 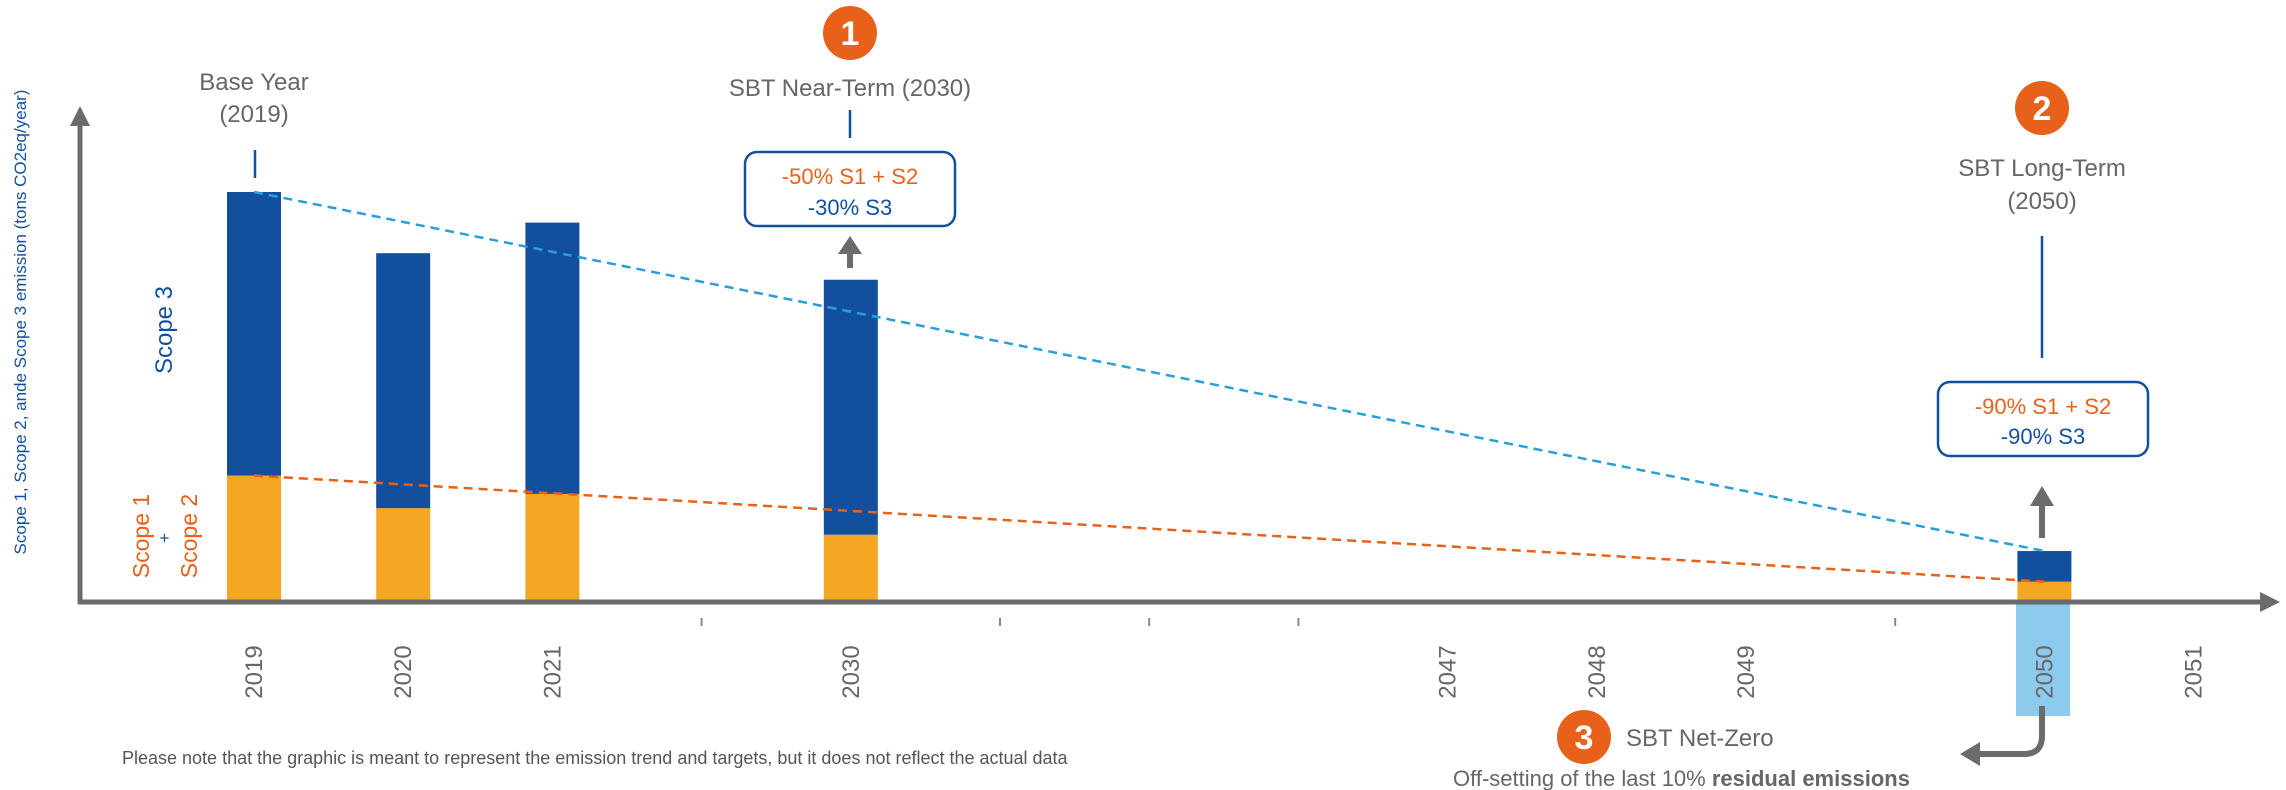 I want to click on x-tick-label-2051: 2051, so click(x=2194, y=671).